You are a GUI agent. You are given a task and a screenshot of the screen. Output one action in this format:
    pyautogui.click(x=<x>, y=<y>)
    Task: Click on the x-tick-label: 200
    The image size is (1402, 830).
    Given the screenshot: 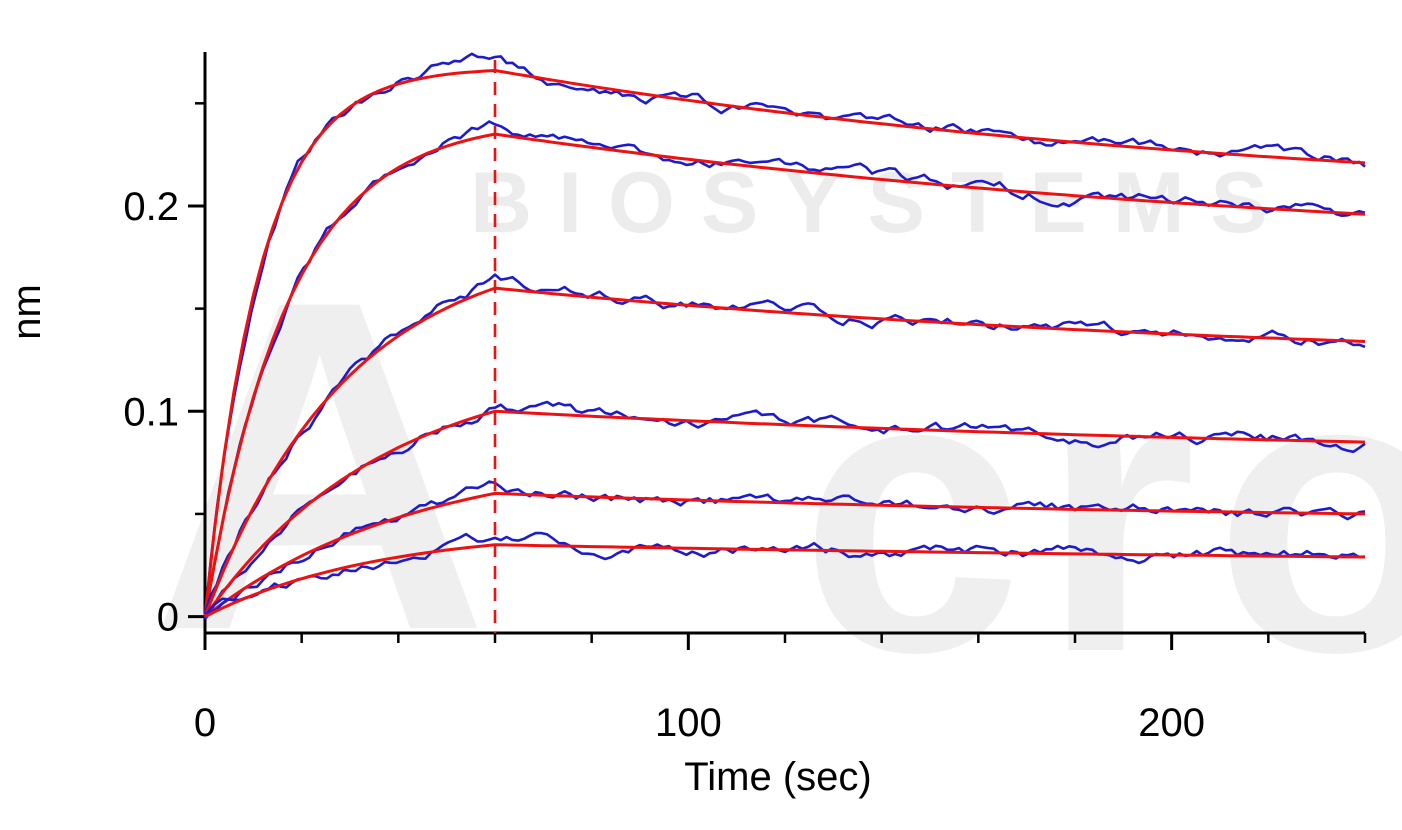 What is the action you would take?
    pyautogui.click(x=1171, y=723)
    